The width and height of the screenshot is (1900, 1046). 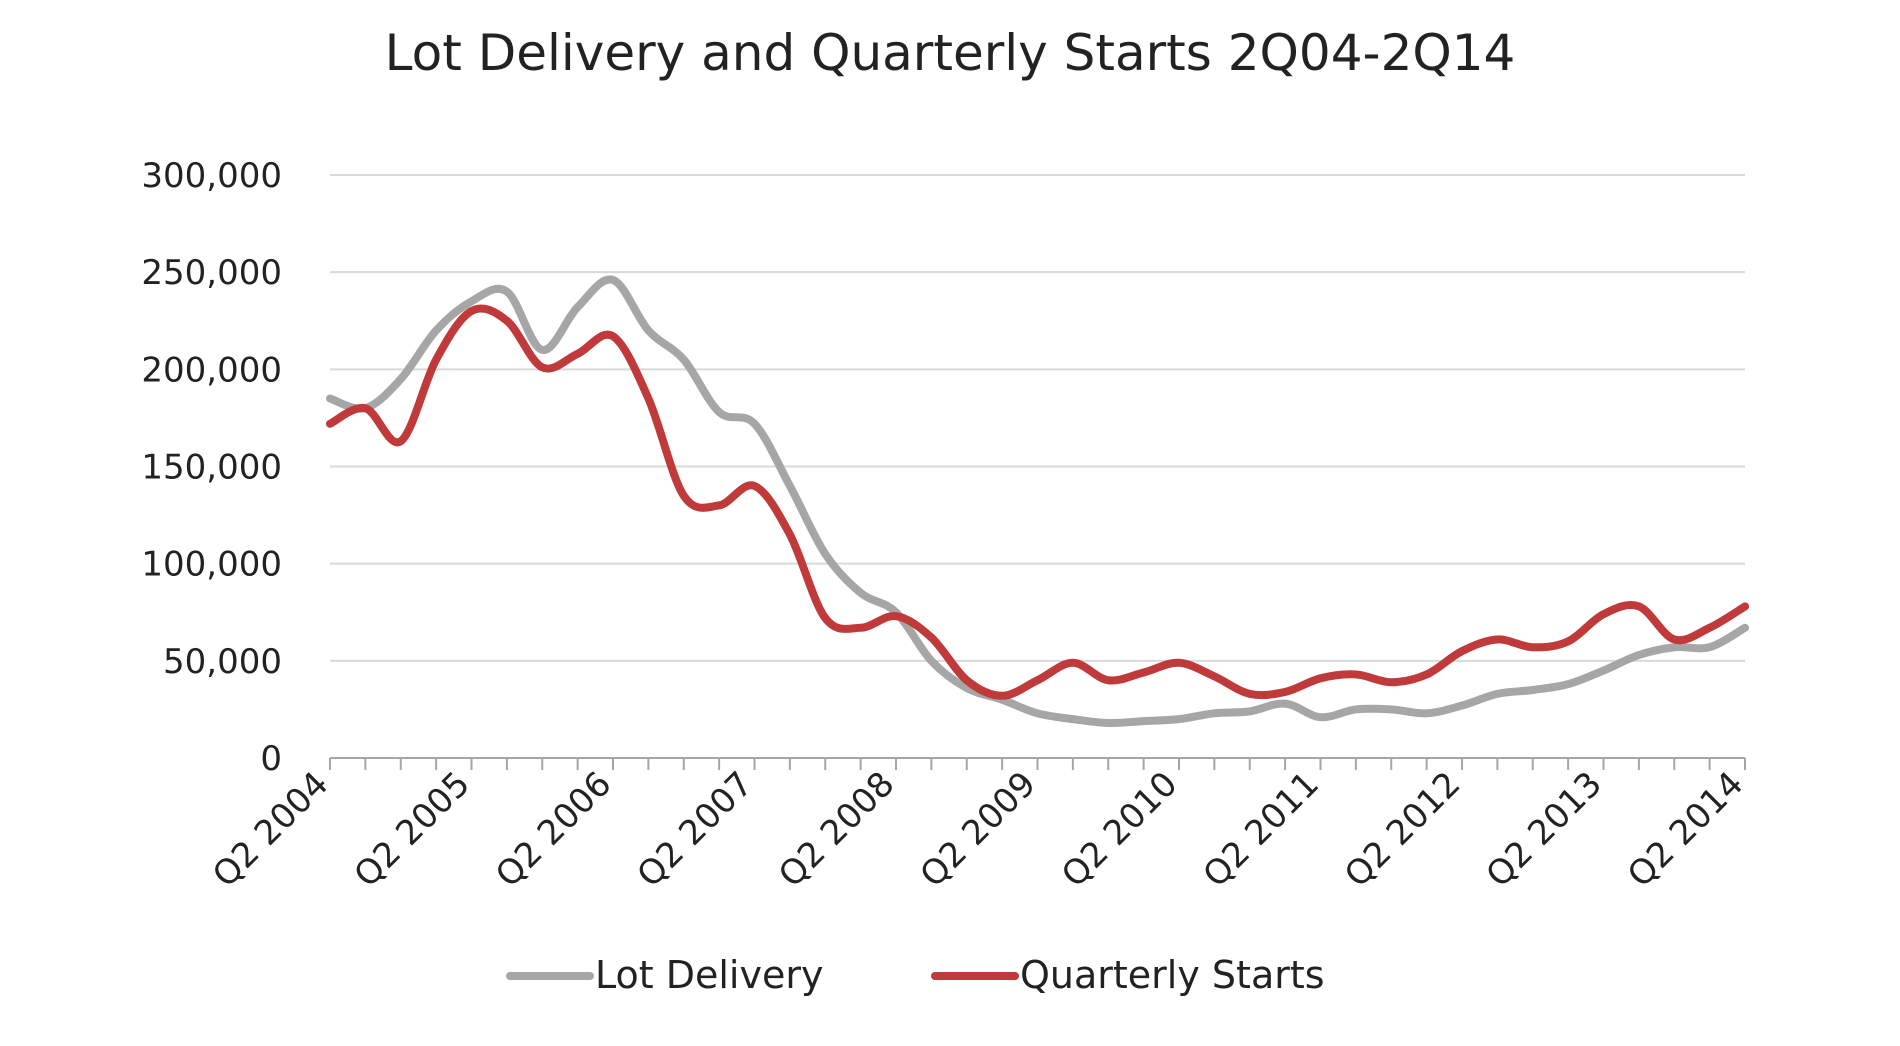 I want to click on x-tick-label: Q2 2012, so click(x=1402, y=829).